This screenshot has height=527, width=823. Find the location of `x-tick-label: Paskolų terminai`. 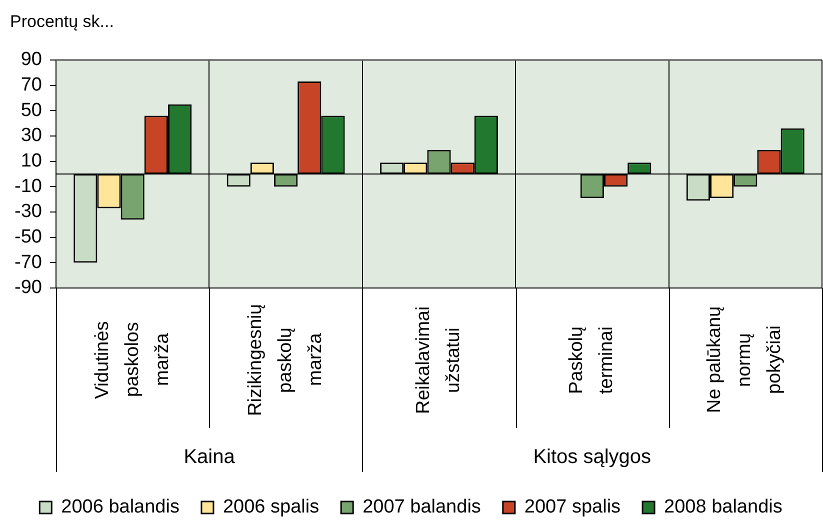

x-tick-label: Paskolų terminai is located at coordinates (591, 360).